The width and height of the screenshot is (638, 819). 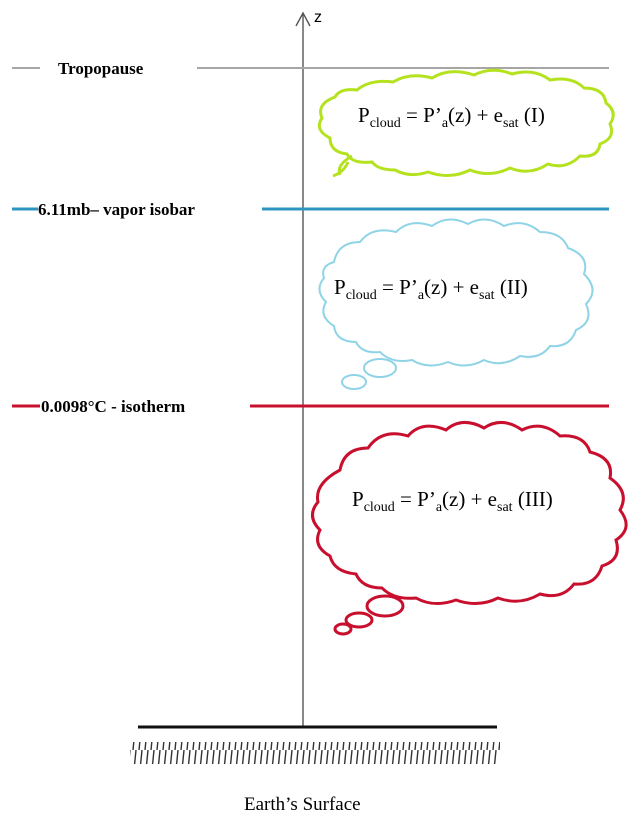 What do you see at coordinates (385, 606) in the screenshot?
I see `cloud-III-tail-large` at bounding box center [385, 606].